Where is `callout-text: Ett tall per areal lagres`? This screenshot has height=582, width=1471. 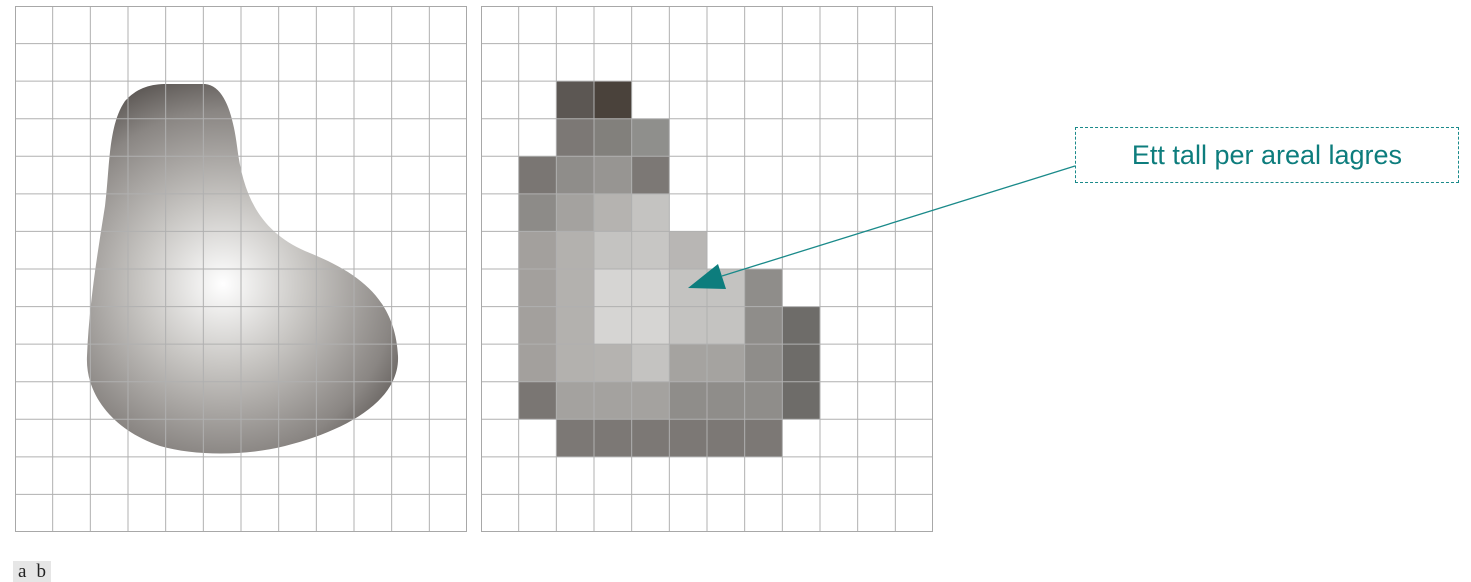
callout-text: Ett tall per areal lagres is located at coordinates (1267, 154).